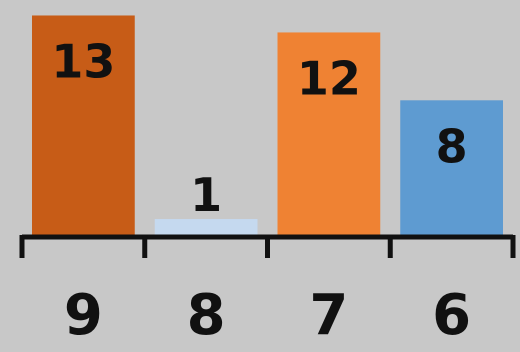 Image resolution: width=520 pixels, height=352 pixels. What do you see at coordinates (451, 315) in the screenshot?
I see `x-tick-label-6: 6` at bounding box center [451, 315].